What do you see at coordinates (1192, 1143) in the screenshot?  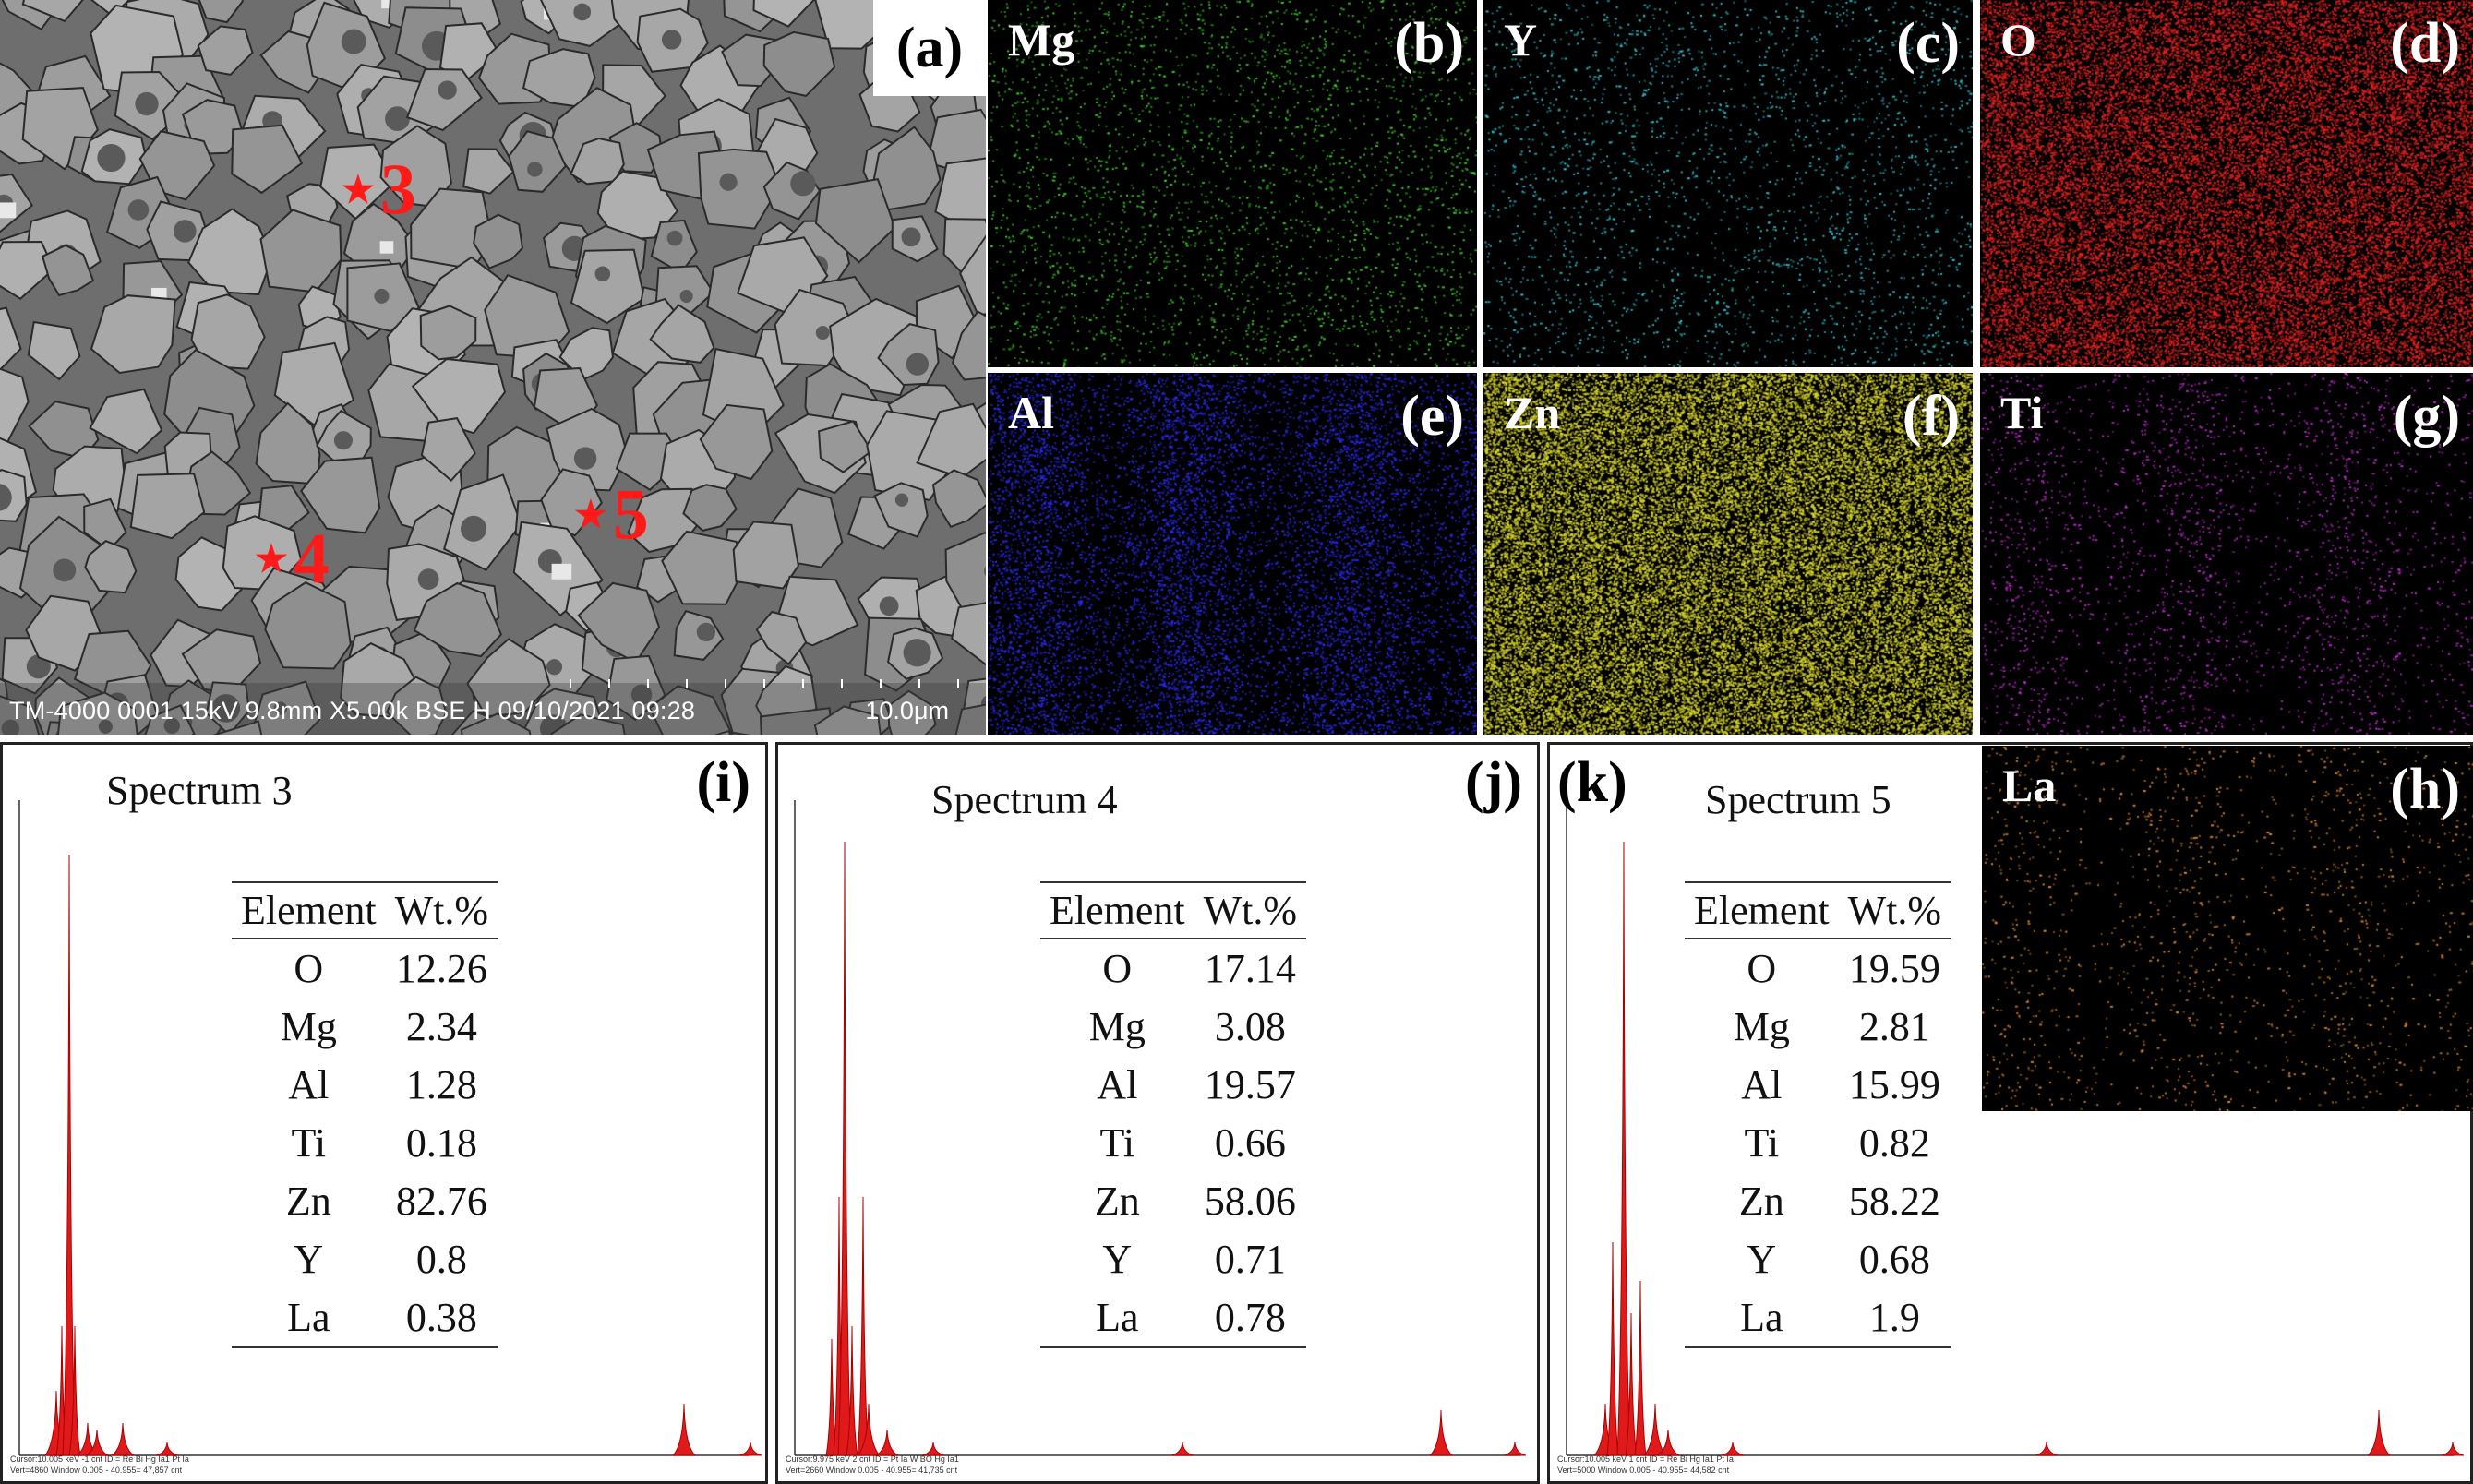 I see `table-row: Ti 0.66` at bounding box center [1192, 1143].